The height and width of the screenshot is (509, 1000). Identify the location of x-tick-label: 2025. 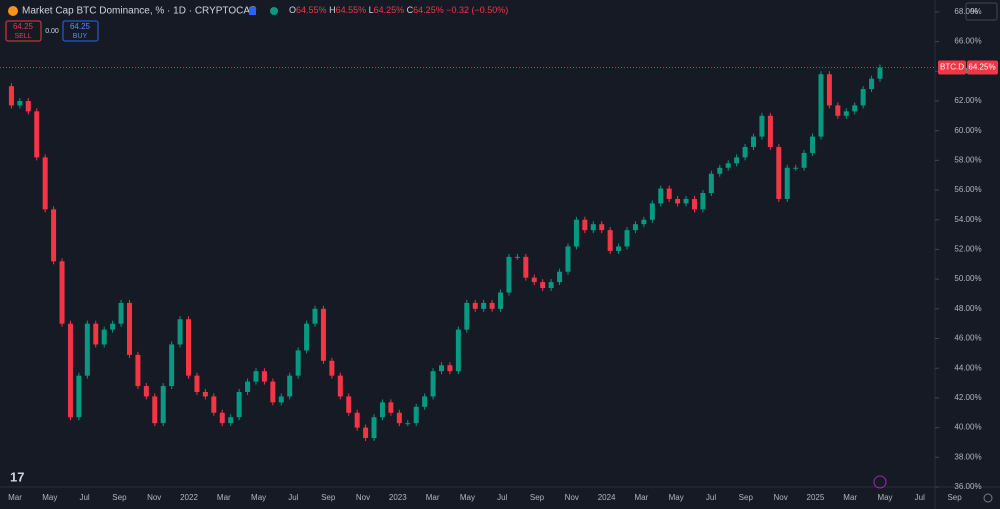
(816, 497).